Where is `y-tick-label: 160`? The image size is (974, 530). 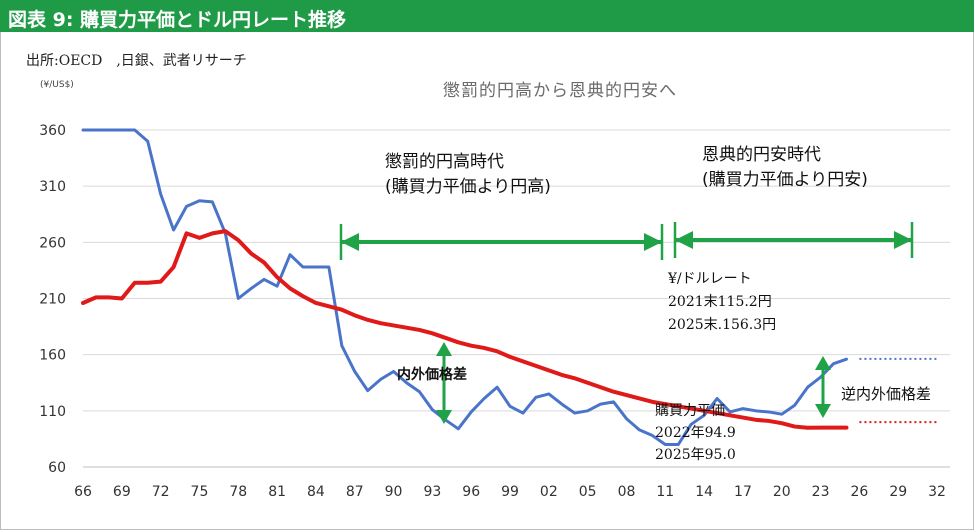 y-tick-label: 160 is located at coordinates (52, 356).